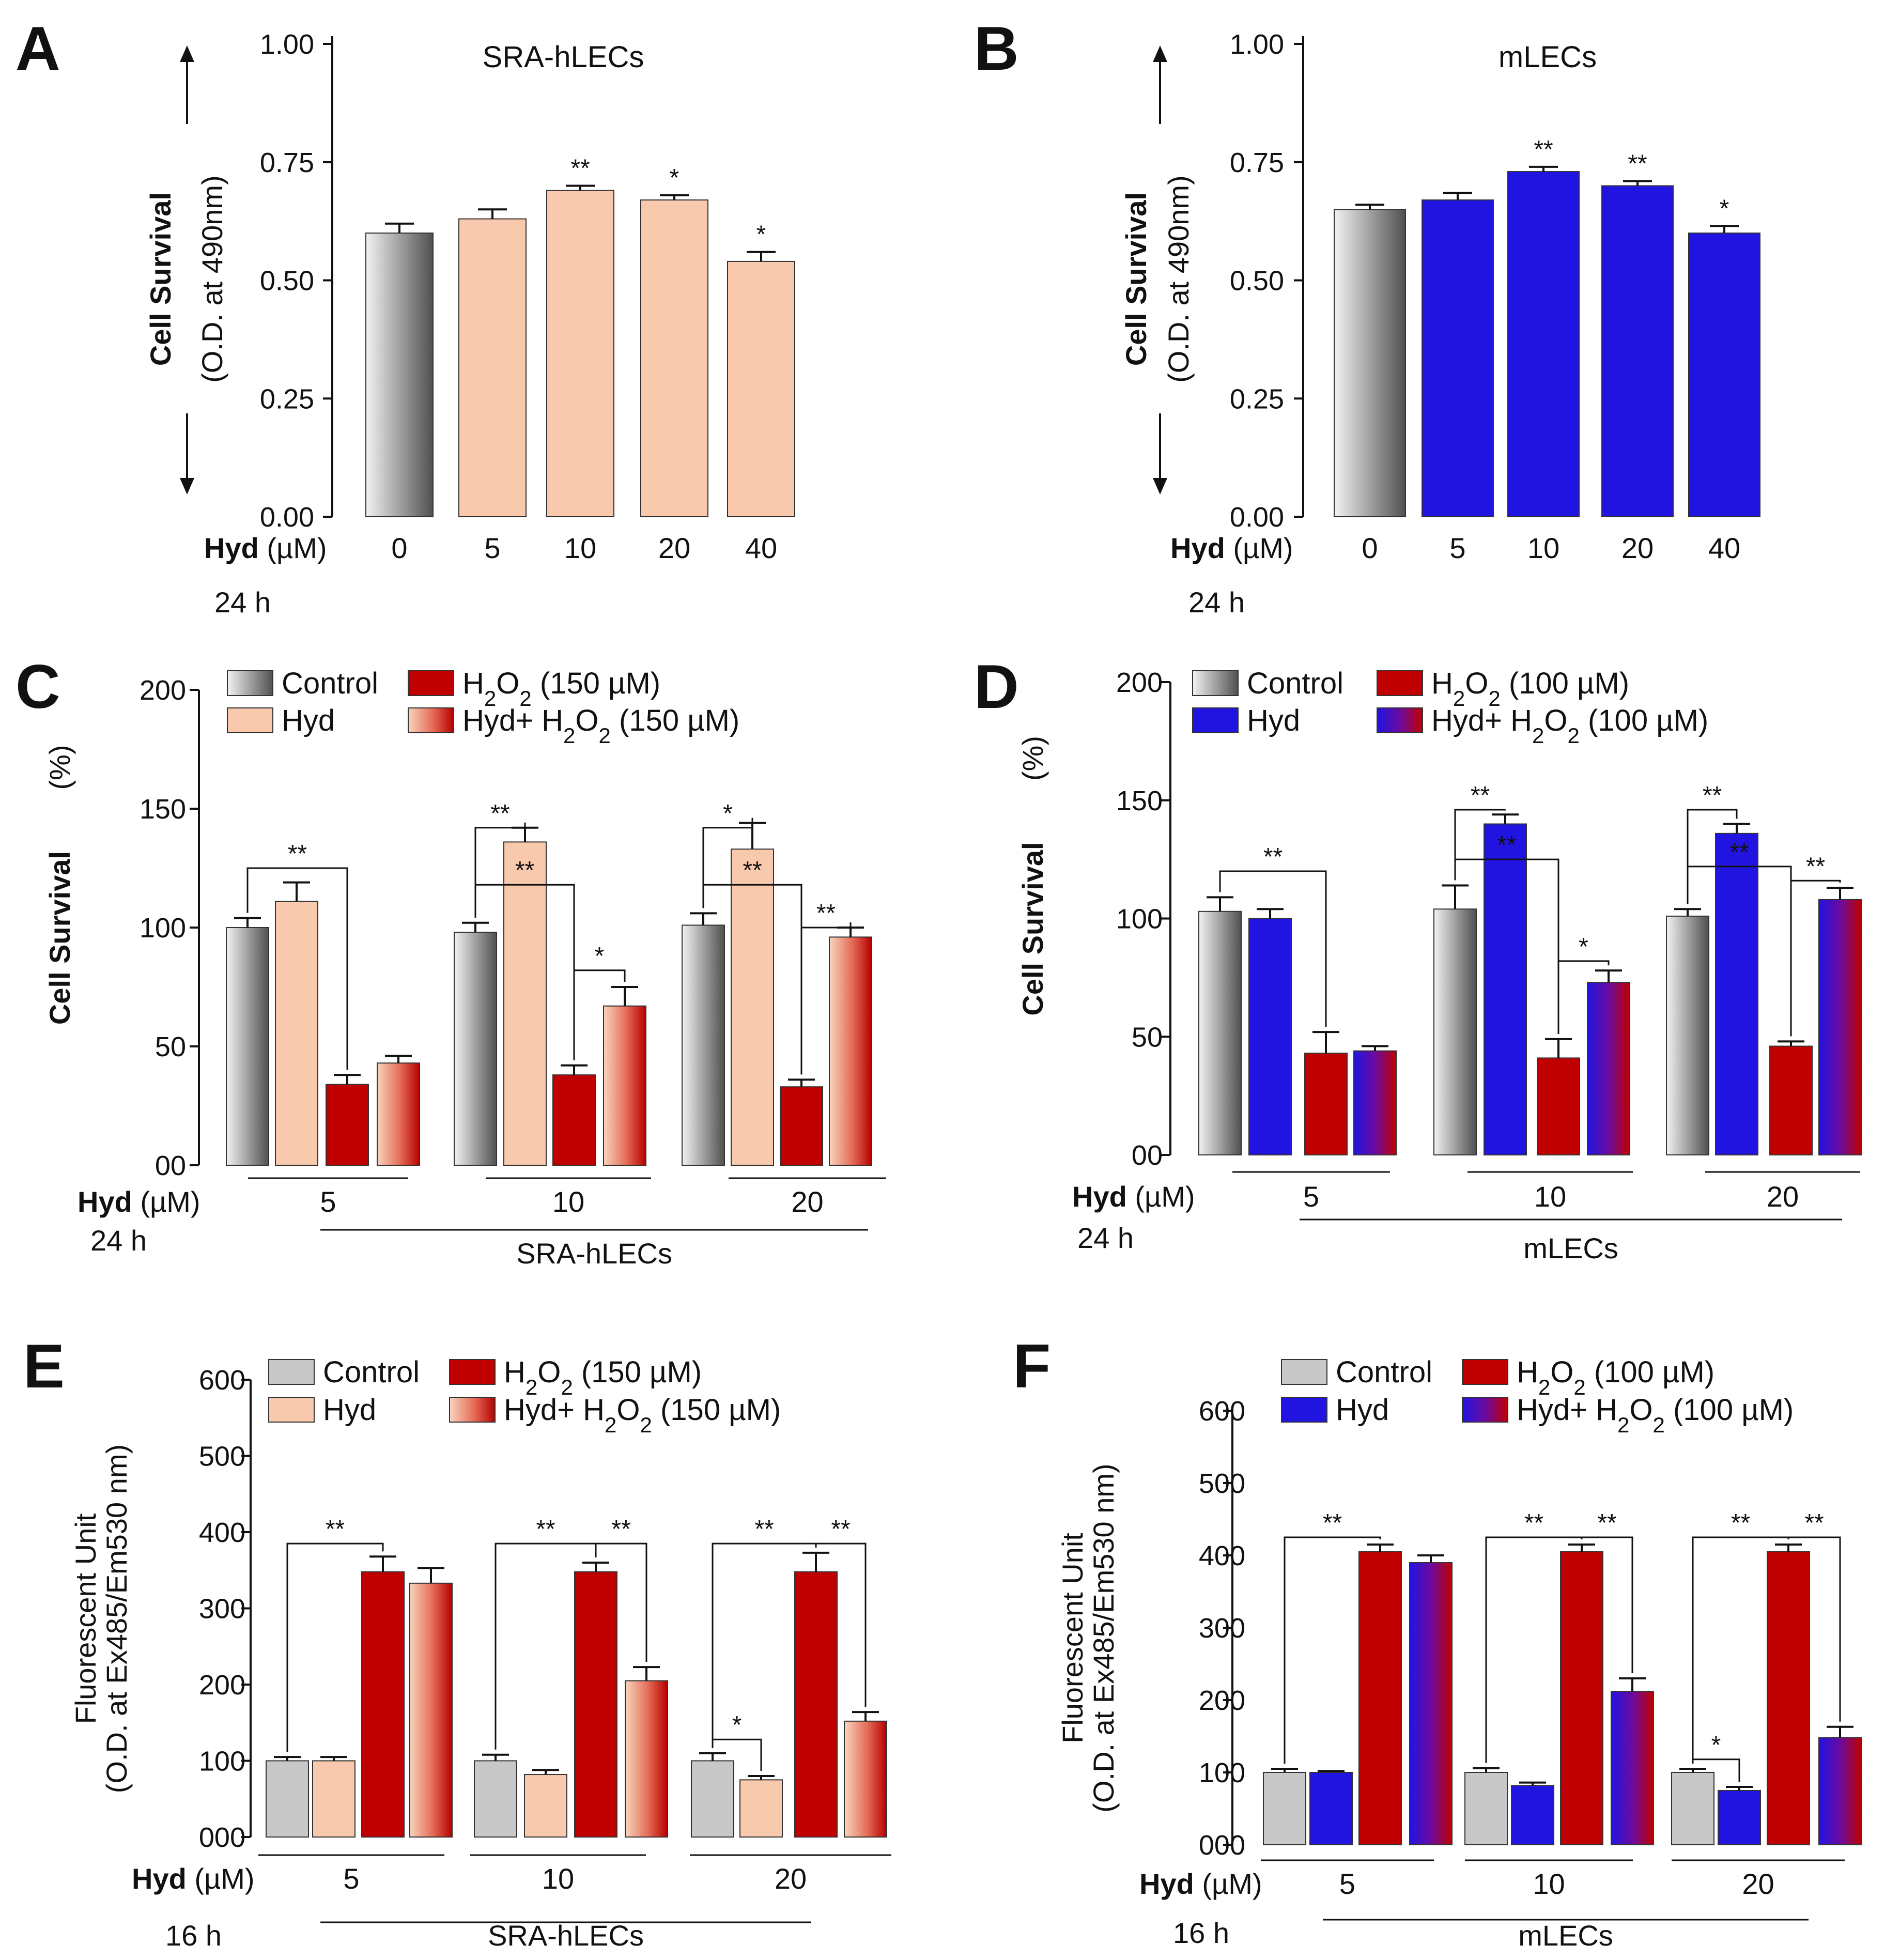 The width and height of the screenshot is (1900, 1960). Describe the element at coordinates (139, 1201) in the screenshot. I see `x-axis-label: Hyd (µM)` at that location.